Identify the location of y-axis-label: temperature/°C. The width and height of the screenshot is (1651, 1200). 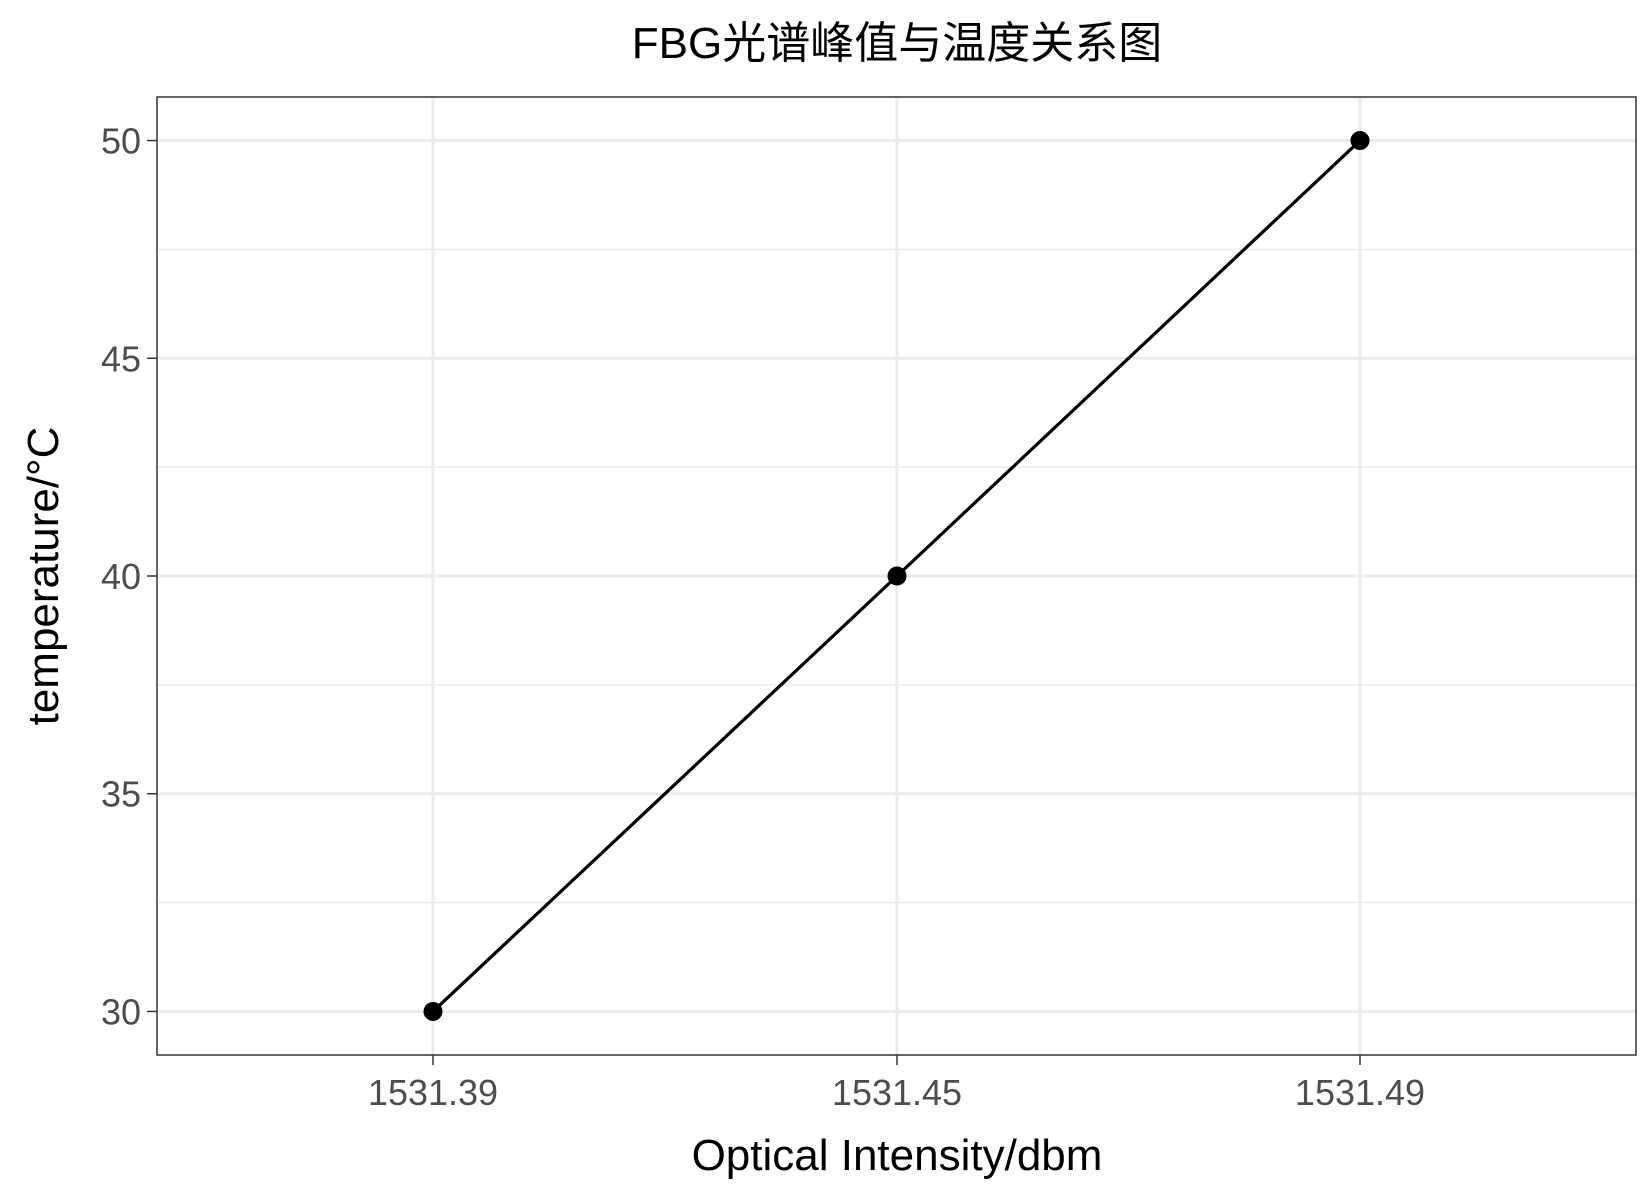
(43, 576).